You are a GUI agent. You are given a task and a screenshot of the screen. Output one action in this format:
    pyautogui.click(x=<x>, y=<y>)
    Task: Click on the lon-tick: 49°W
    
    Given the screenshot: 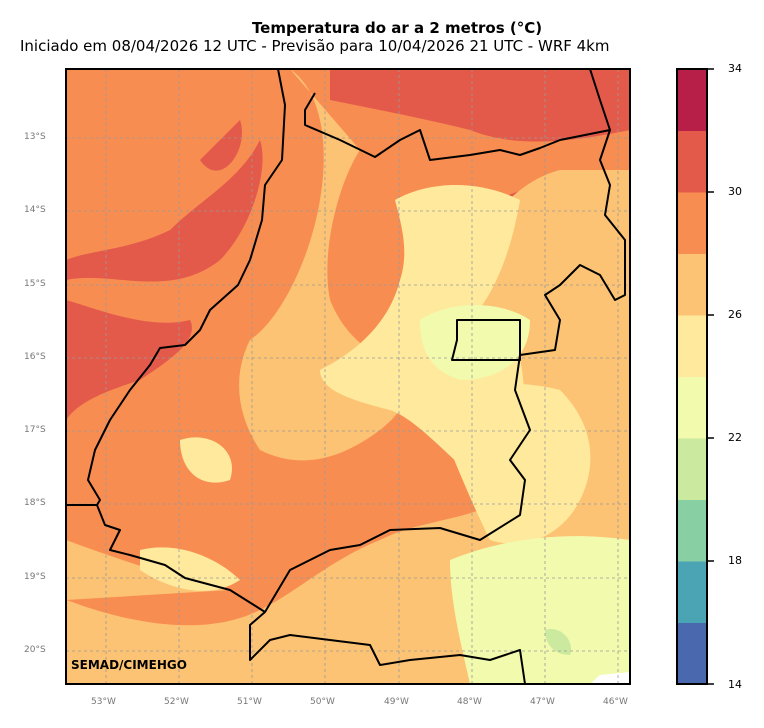 What is the action you would take?
    pyautogui.click(x=396, y=702)
    